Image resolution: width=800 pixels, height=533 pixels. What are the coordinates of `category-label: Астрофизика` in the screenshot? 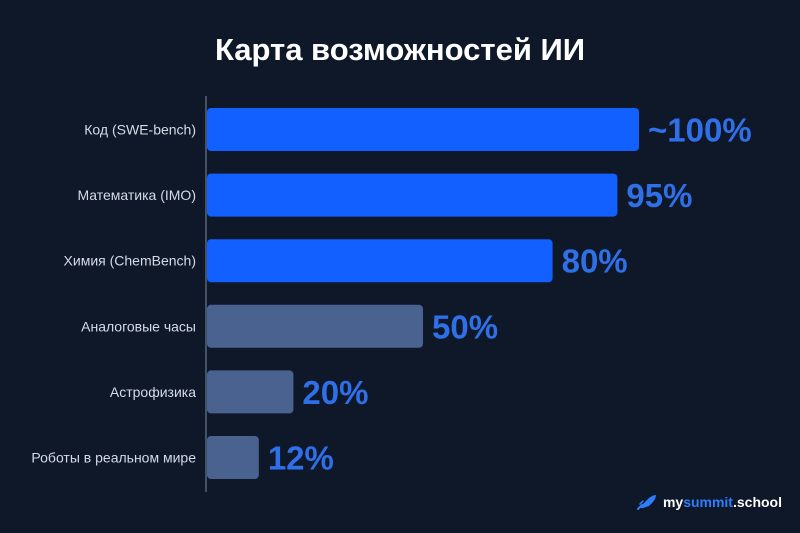 It's located at (153, 392).